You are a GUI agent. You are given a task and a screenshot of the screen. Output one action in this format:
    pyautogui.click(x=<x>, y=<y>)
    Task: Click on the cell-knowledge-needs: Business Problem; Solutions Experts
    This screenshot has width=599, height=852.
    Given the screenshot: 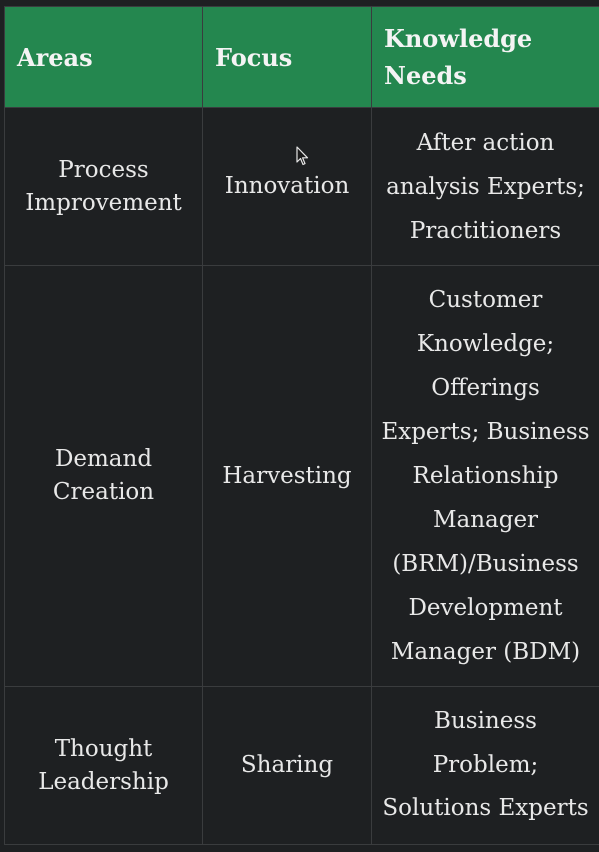 What is the action you would take?
    pyautogui.click(x=485, y=765)
    